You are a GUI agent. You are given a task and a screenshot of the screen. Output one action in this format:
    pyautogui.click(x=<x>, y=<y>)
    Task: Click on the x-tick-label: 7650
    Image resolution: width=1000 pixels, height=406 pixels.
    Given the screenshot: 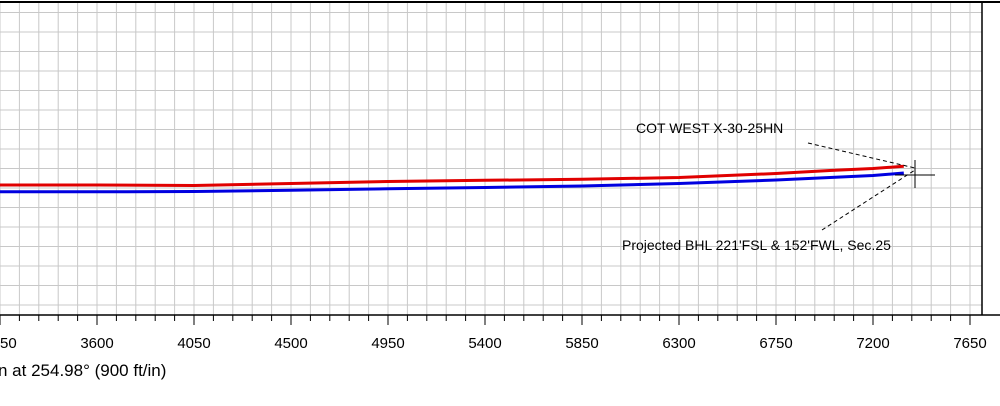 What is the action you would take?
    pyautogui.click(x=969, y=343)
    